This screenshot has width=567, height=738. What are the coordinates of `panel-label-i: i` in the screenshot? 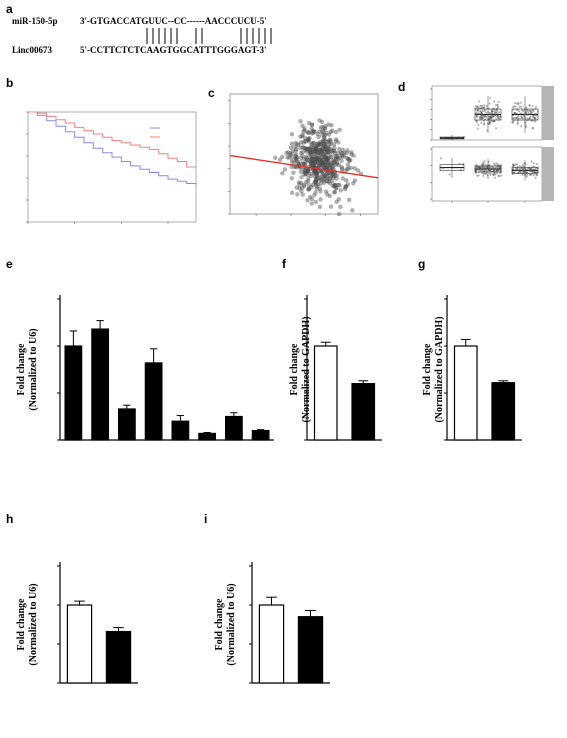 It's located at (205, 519).